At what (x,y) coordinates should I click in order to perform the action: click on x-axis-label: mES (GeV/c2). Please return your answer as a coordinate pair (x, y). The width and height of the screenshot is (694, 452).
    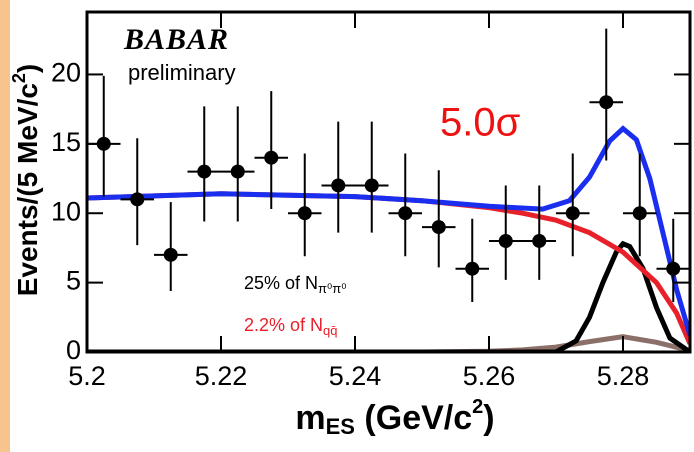
    Looking at the image, I should click on (394, 417).